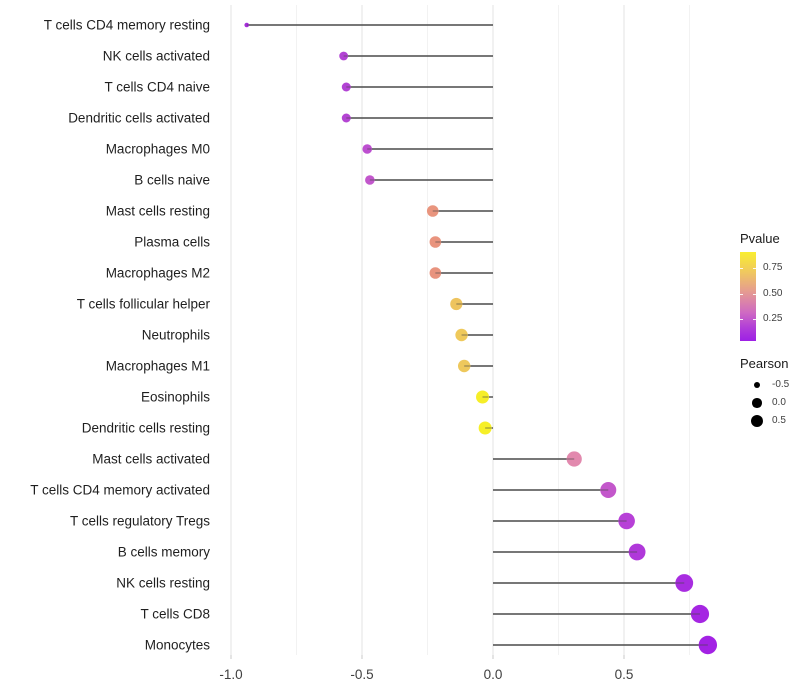  What do you see at coordinates (146, 428) in the screenshot?
I see `y-axis-label: Dendritic cells resting` at bounding box center [146, 428].